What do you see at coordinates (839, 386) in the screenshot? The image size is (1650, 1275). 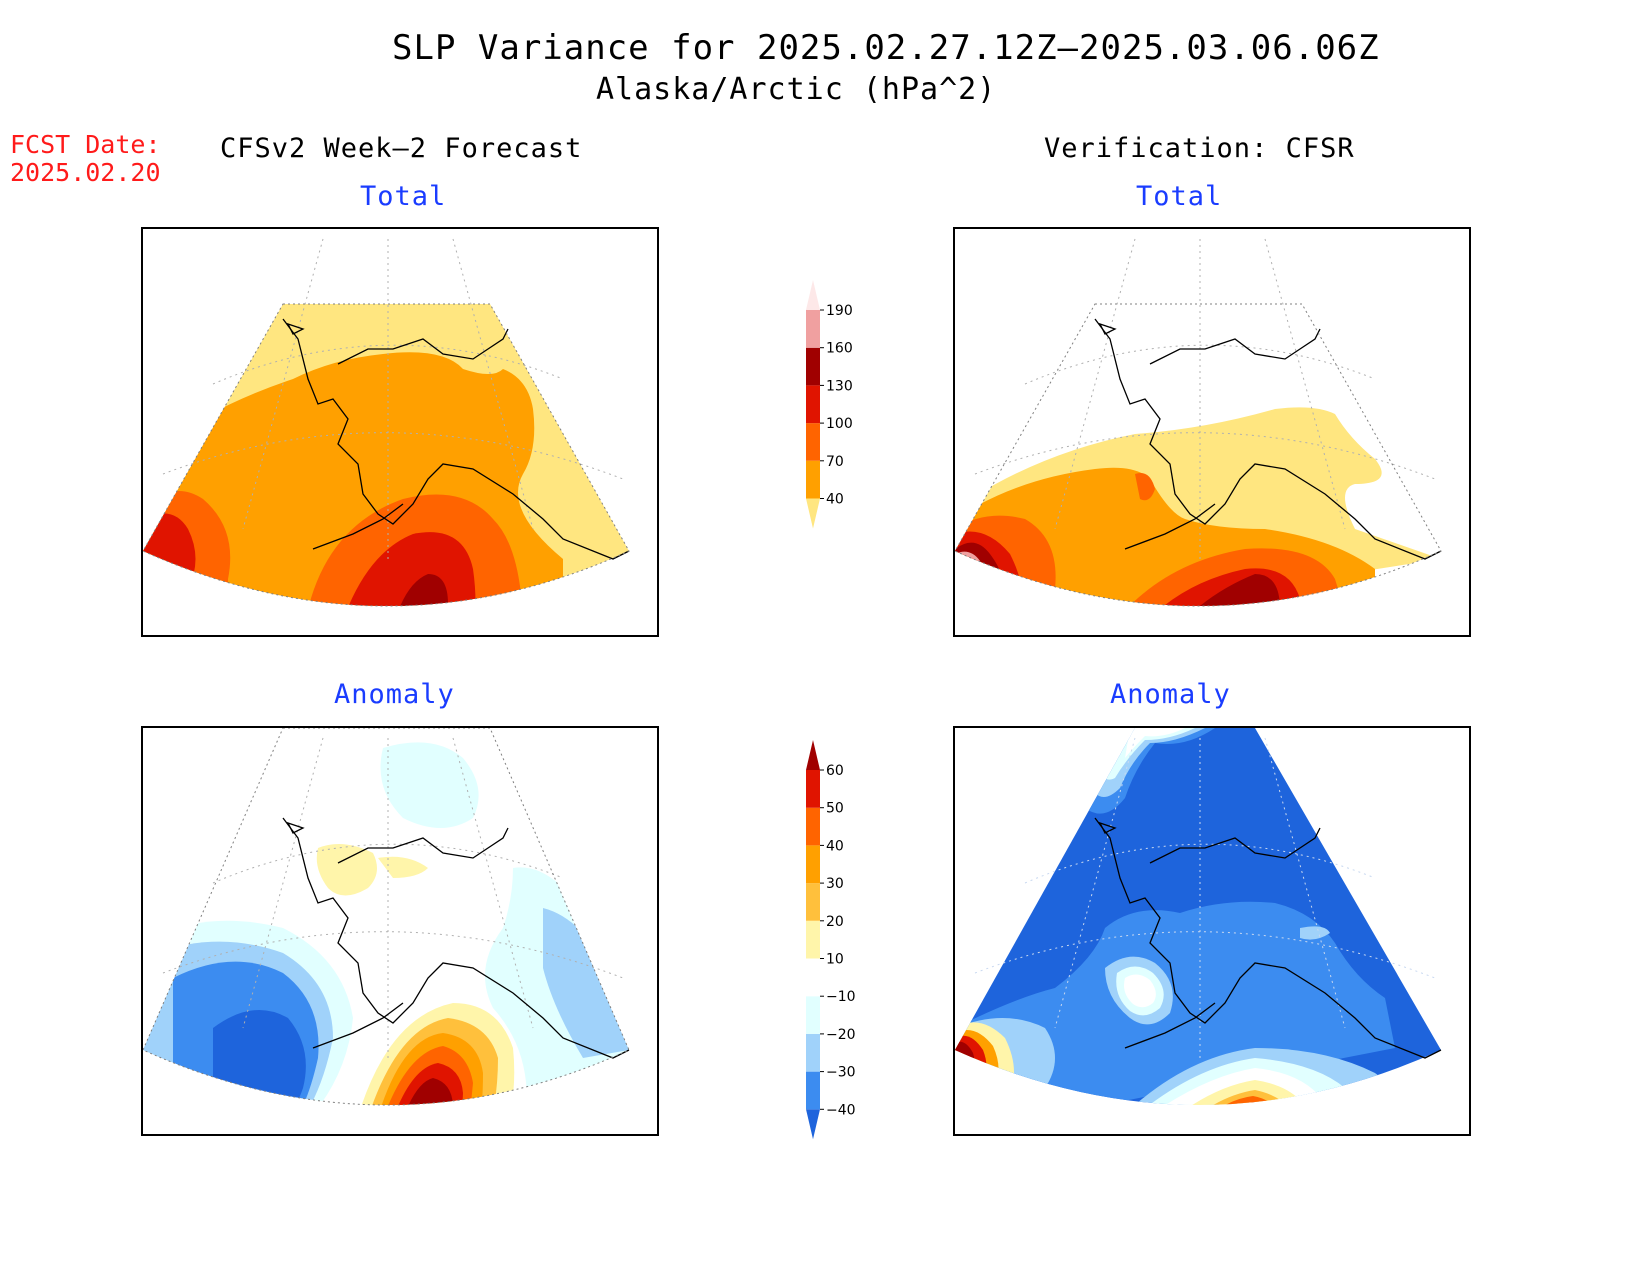 I see `total-colorbar-tick-label: 130` at bounding box center [839, 386].